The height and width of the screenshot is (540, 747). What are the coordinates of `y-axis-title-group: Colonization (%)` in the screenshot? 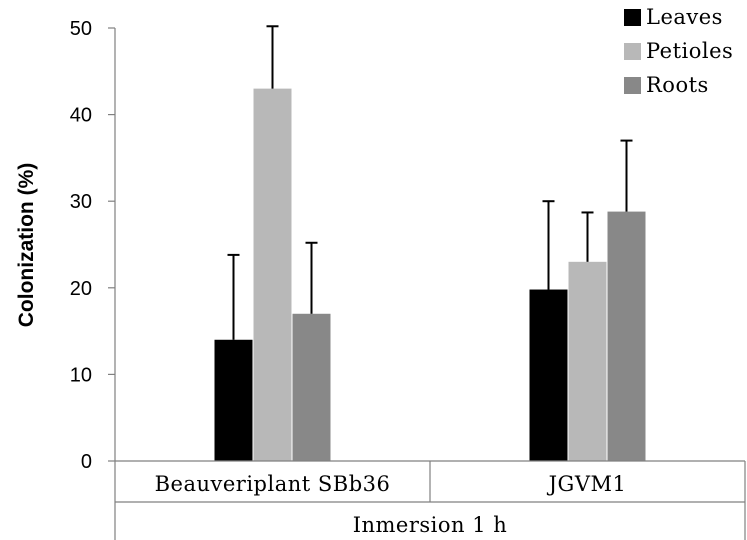 It's located at (26, 245).